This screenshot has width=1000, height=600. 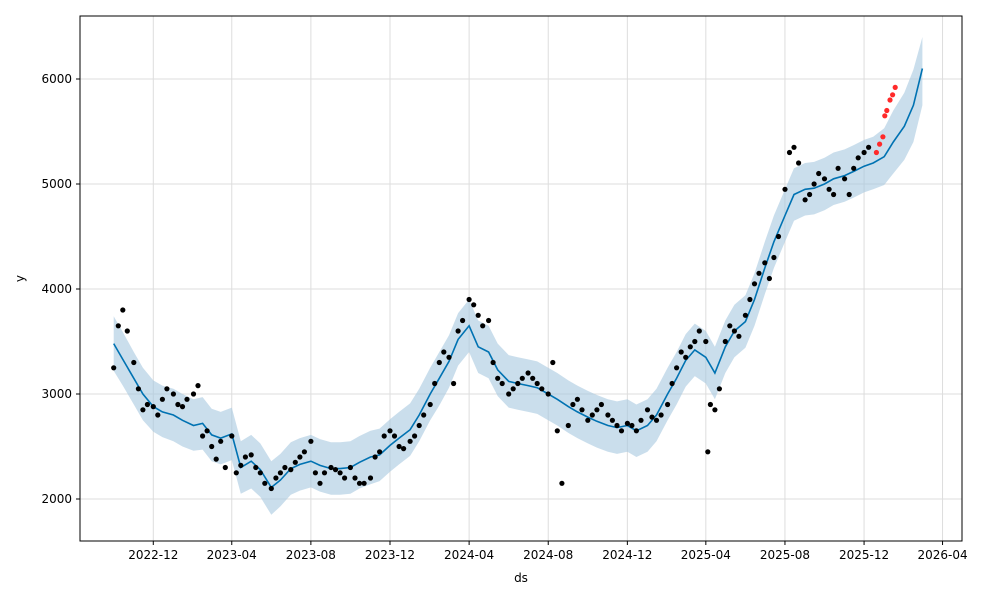 What do you see at coordinates (521, 578) in the screenshot?
I see `x-axis-title: ds` at bounding box center [521, 578].